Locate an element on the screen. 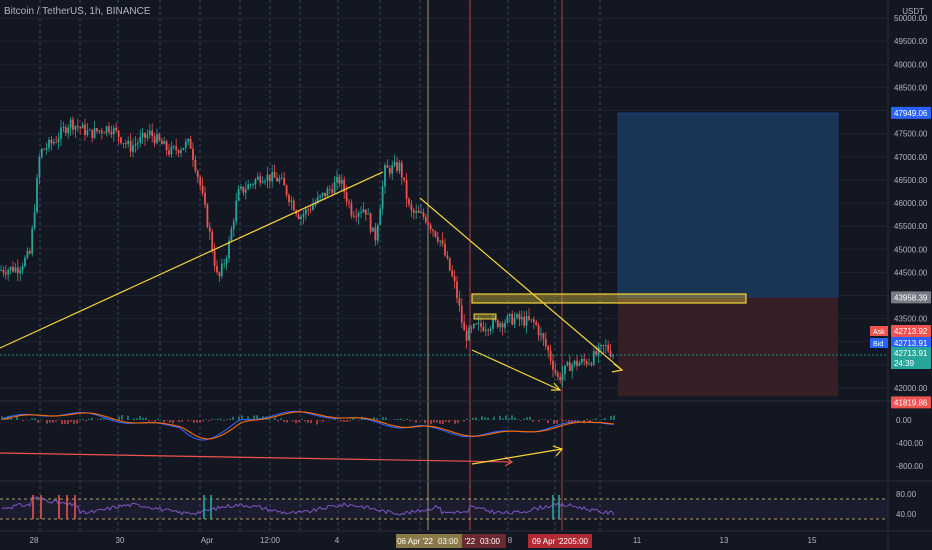 The height and width of the screenshot is (550, 932). time-axis-label: 13 is located at coordinates (724, 540).